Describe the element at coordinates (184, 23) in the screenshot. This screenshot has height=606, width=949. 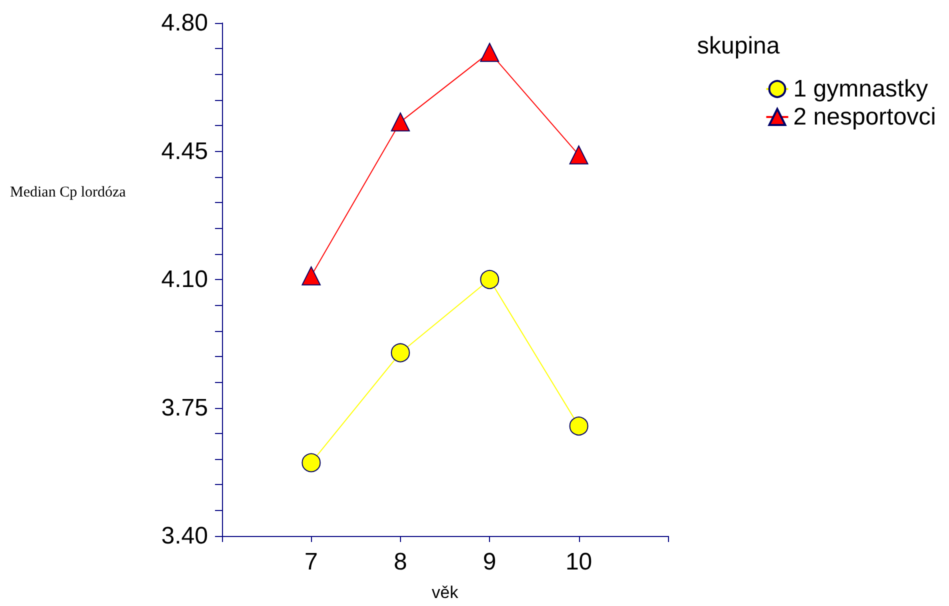
I see `y-tick-label: 4.80` at that location.